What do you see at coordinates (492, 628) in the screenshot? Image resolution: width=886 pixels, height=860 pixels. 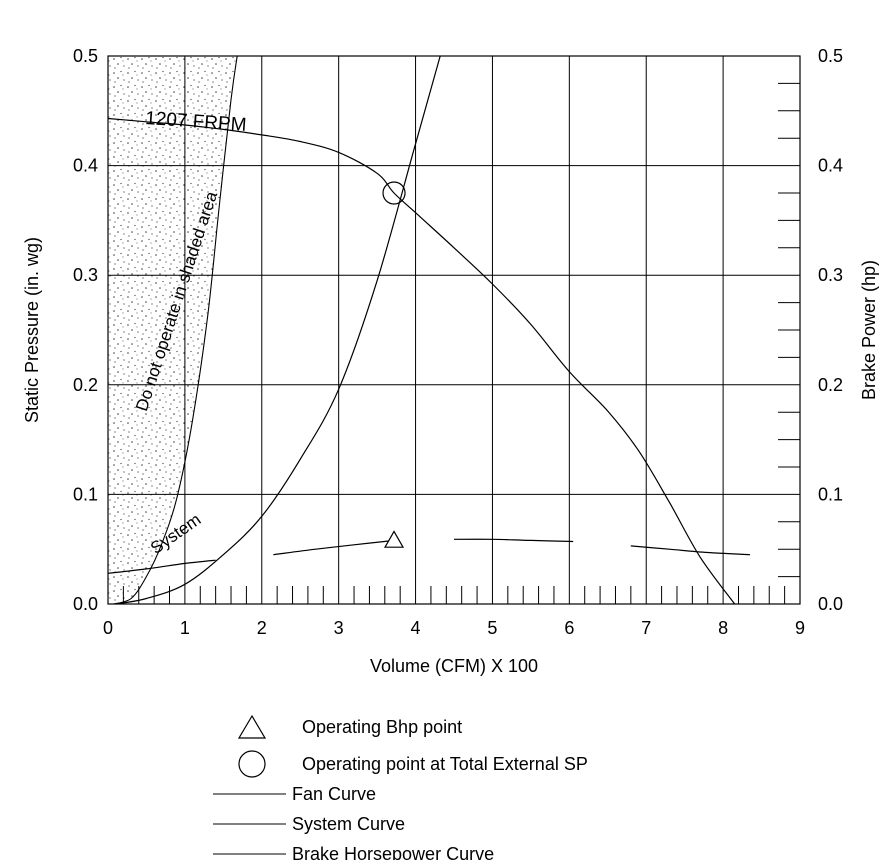 I see `x-tick-label: 5` at bounding box center [492, 628].